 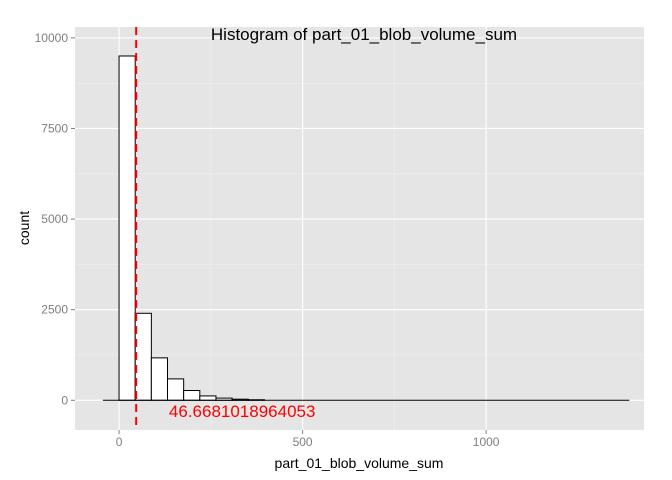 What do you see at coordinates (52, 38) in the screenshot?
I see `y-tick-label: 10000` at bounding box center [52, 38].